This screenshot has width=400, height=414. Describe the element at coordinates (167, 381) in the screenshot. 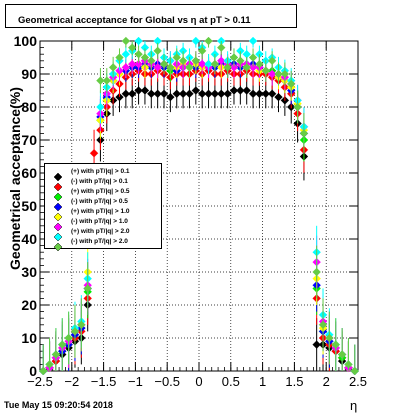

I see `x-tick-label: −0.5` at that location.